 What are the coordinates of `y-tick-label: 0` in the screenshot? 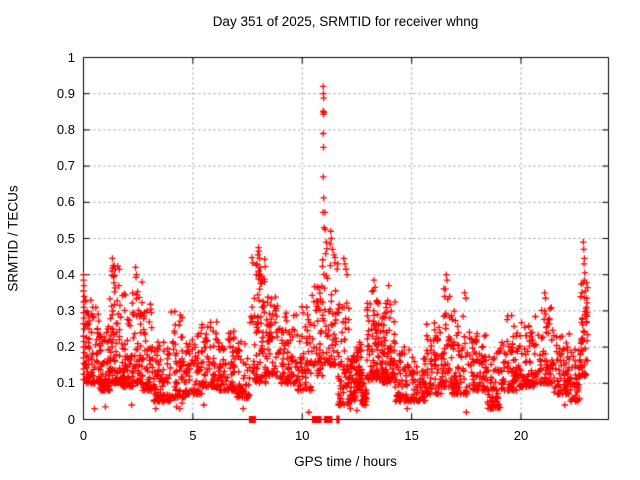 It's located at (71, 419).